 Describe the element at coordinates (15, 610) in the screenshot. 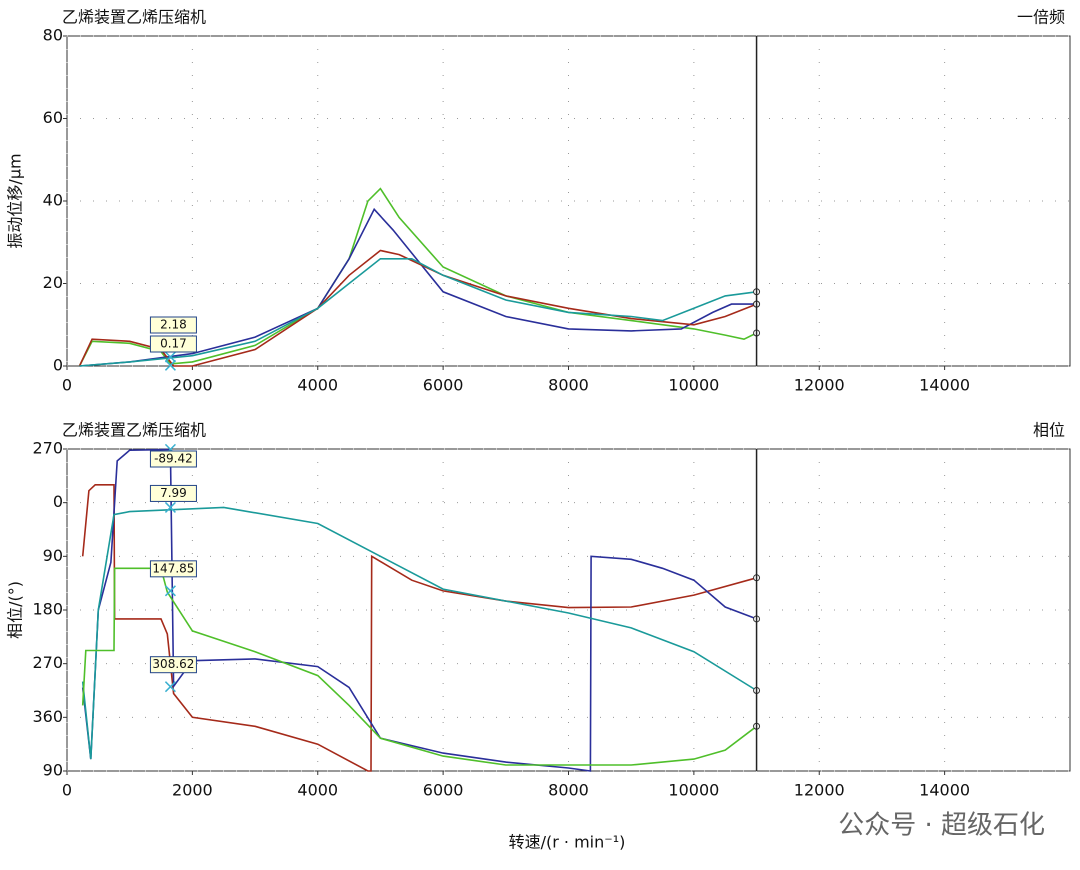

I see `y-axis-label: 相位/(°)` at that location.